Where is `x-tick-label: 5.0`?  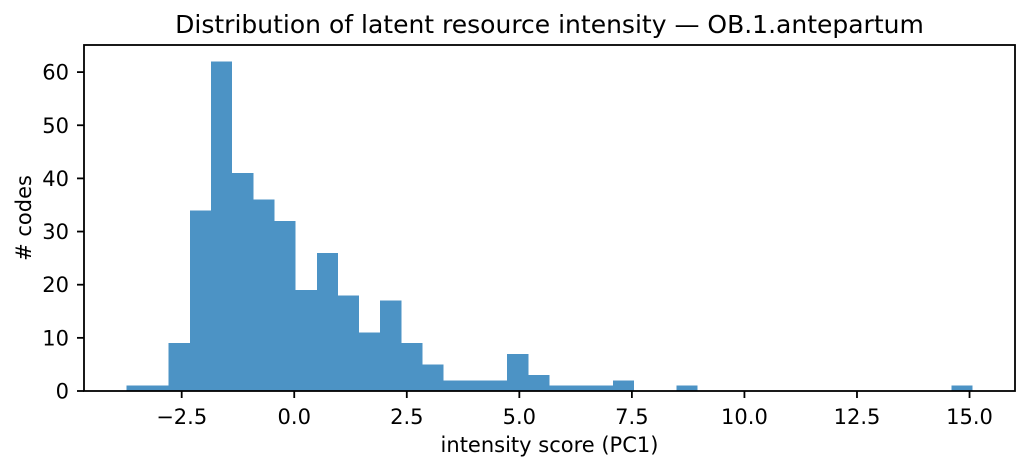 x-tick-label: 5.0 is located at coordinates (519, 417).